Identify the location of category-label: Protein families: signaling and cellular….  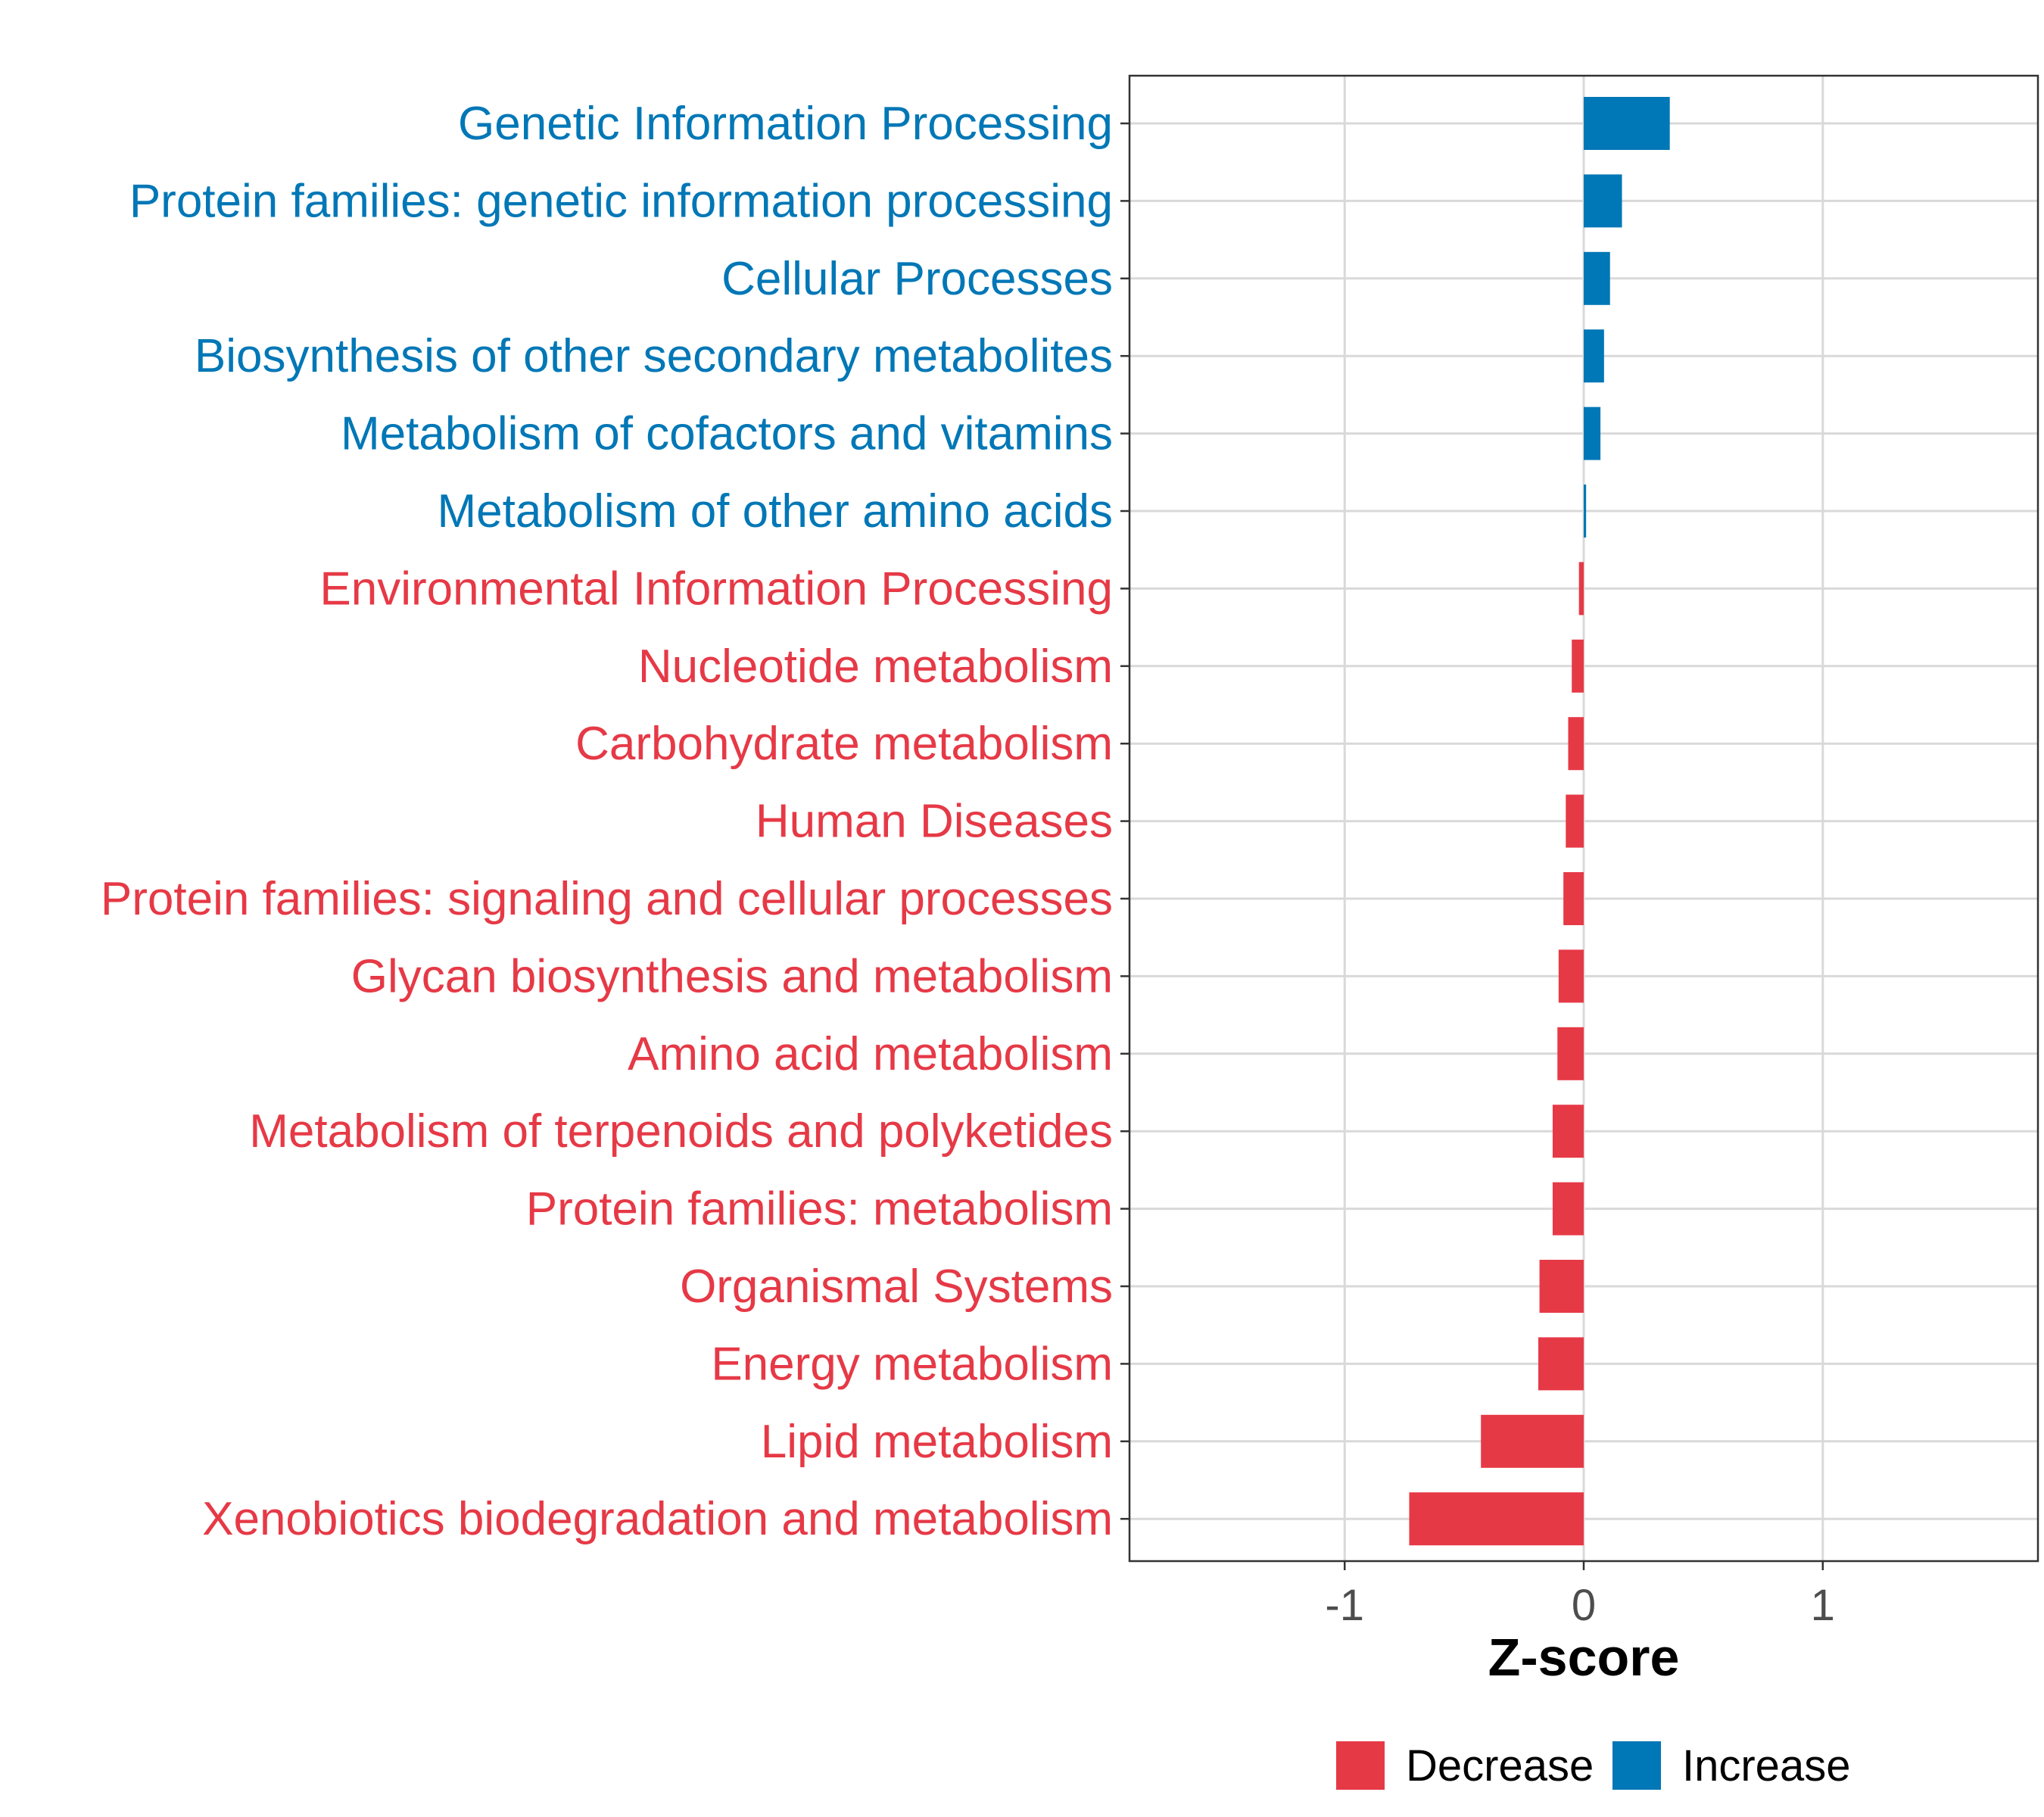
(607, 899).